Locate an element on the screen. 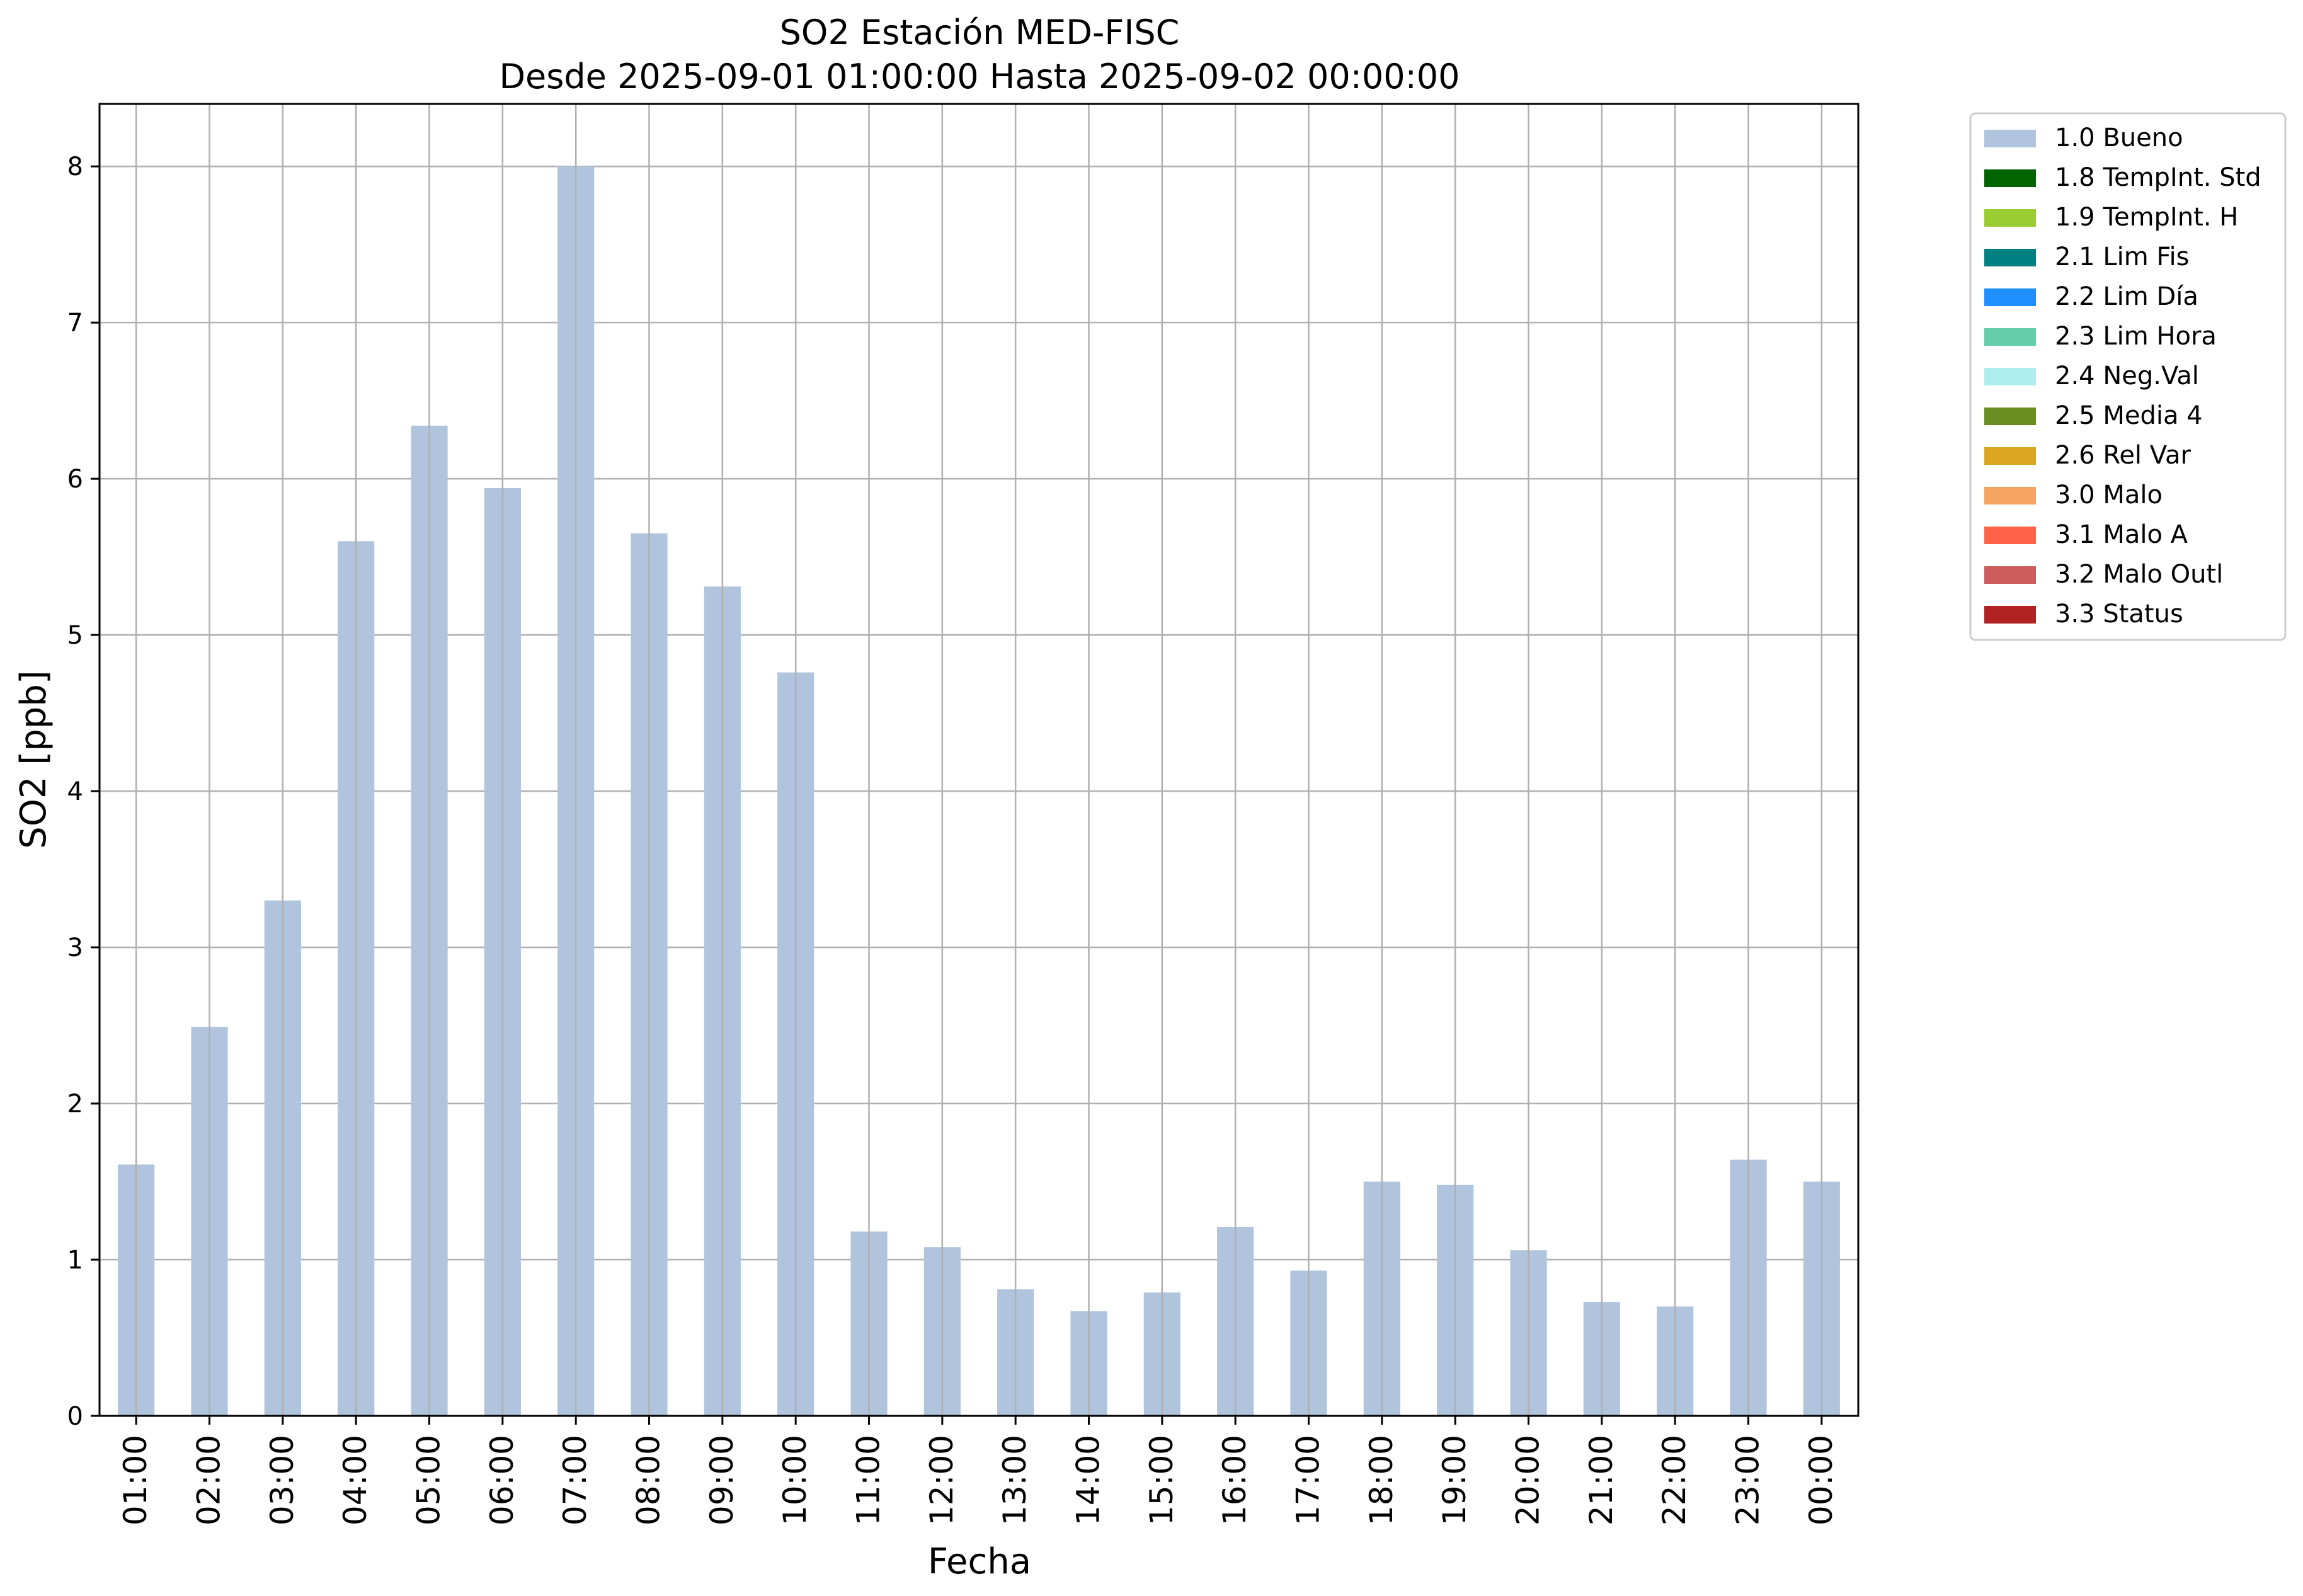  x-tick-label: 14:00 is located at coordinates (1089, 1480).